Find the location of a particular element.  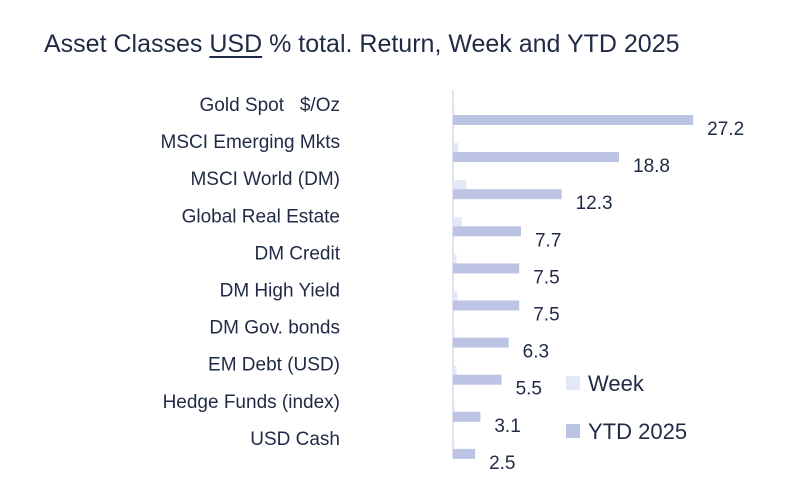

category-label: DM High Yield is located at coordinates (280, 291).